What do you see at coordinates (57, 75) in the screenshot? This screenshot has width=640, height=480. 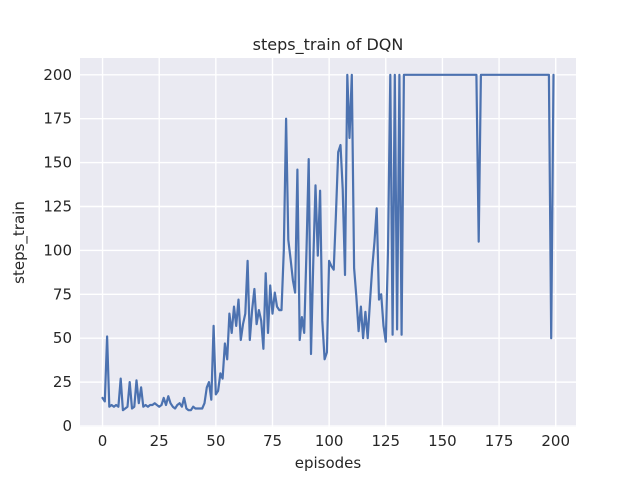 I see `y-tick-label: 200` at bounding box center [57, 75].